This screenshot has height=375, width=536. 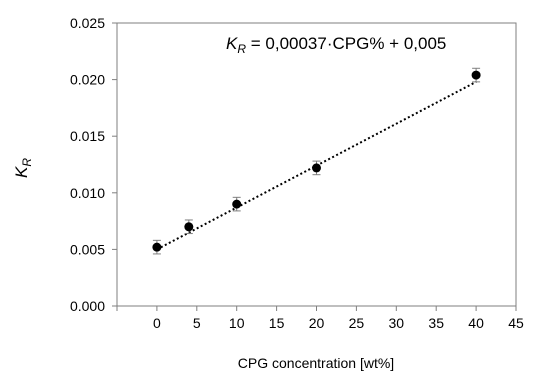 What do you see at coordinates (87, 23) in the screenshot?
I see `y-tick-label: 0.025` at bounding box center [87, 23].